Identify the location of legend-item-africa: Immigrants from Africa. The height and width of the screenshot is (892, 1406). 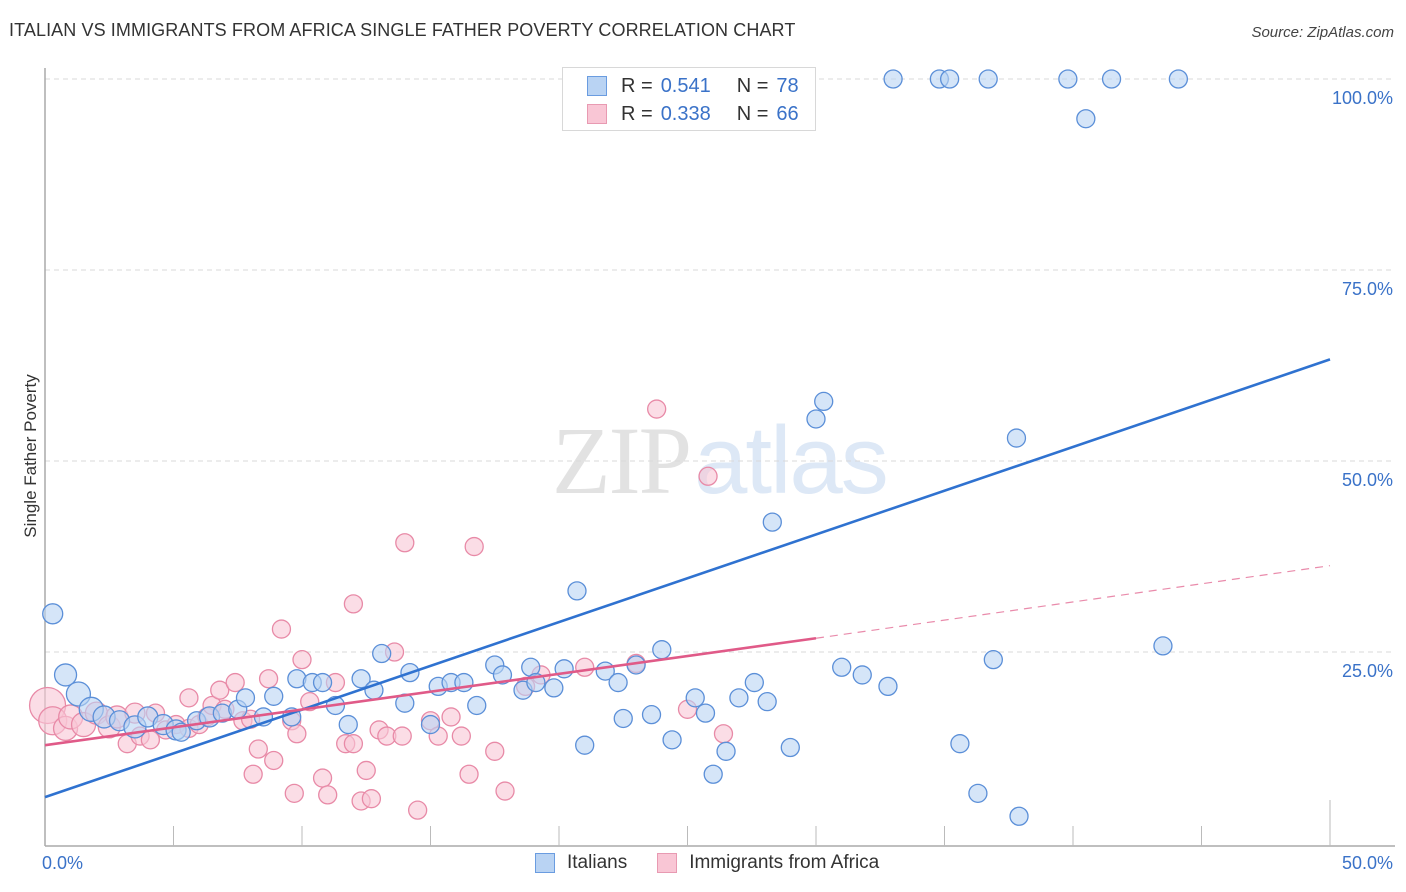
(768, 863).